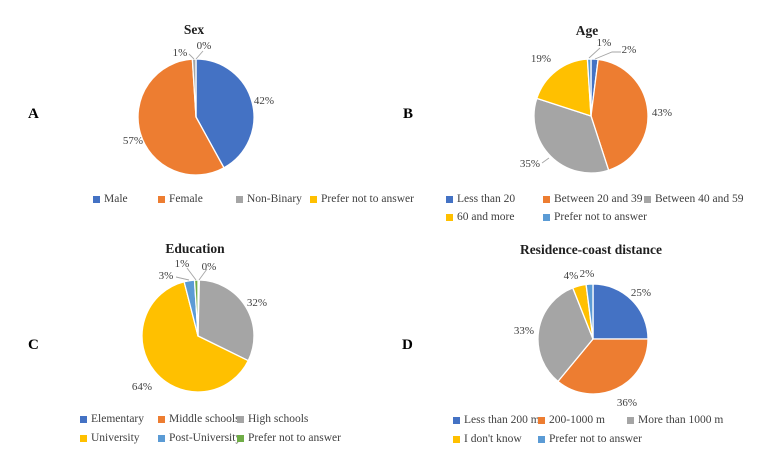 This screenshot has width=763, height=470. What do you see at coordinates (594, 53) in the screenshot?
I see `pie-b-leader-prefer-not-to-answer` at bounding box center [594, 53].